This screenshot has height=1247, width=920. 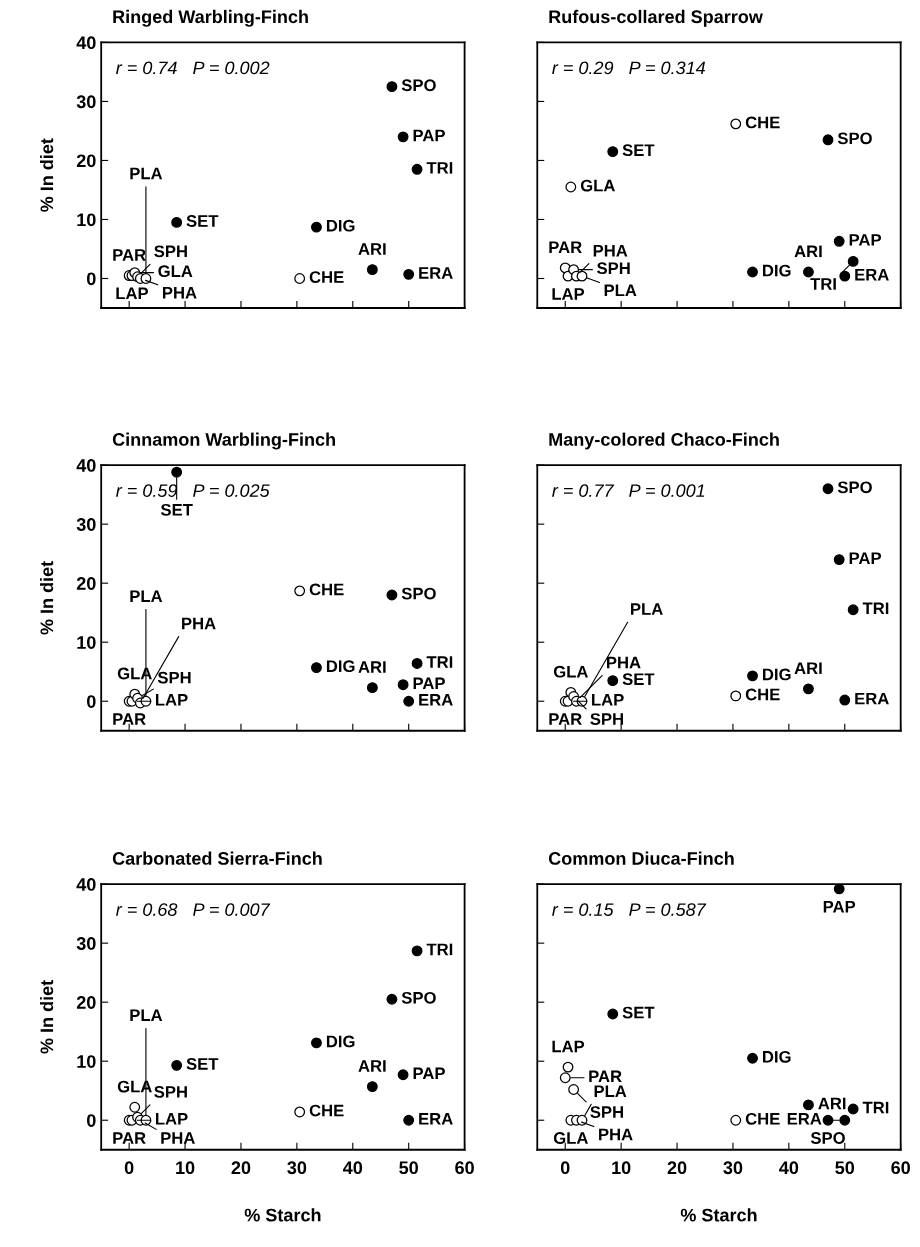 I want to click on annotation: r = 0.77 P = 0.001, so click(x=628, y=490).